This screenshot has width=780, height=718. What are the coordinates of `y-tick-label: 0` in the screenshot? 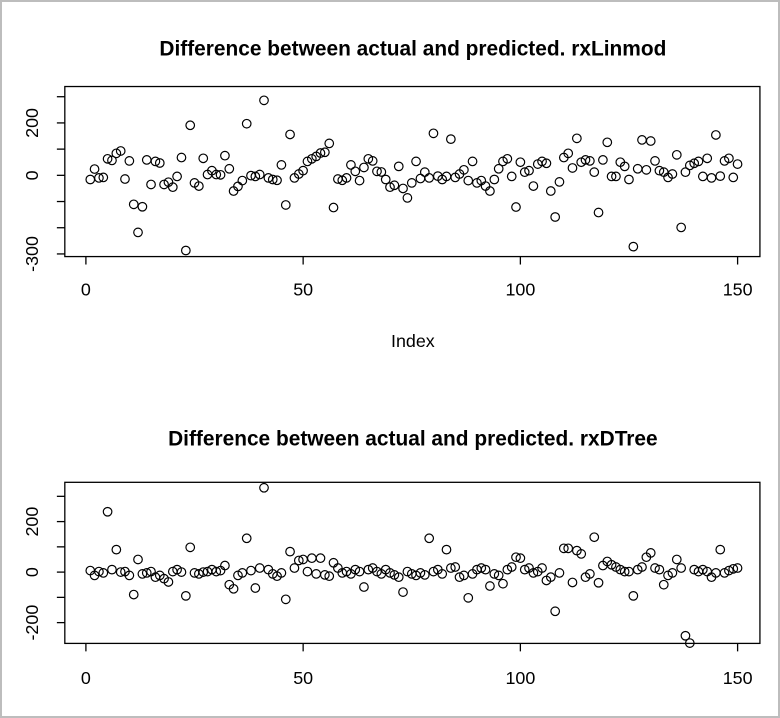 It's located at (32, 572).